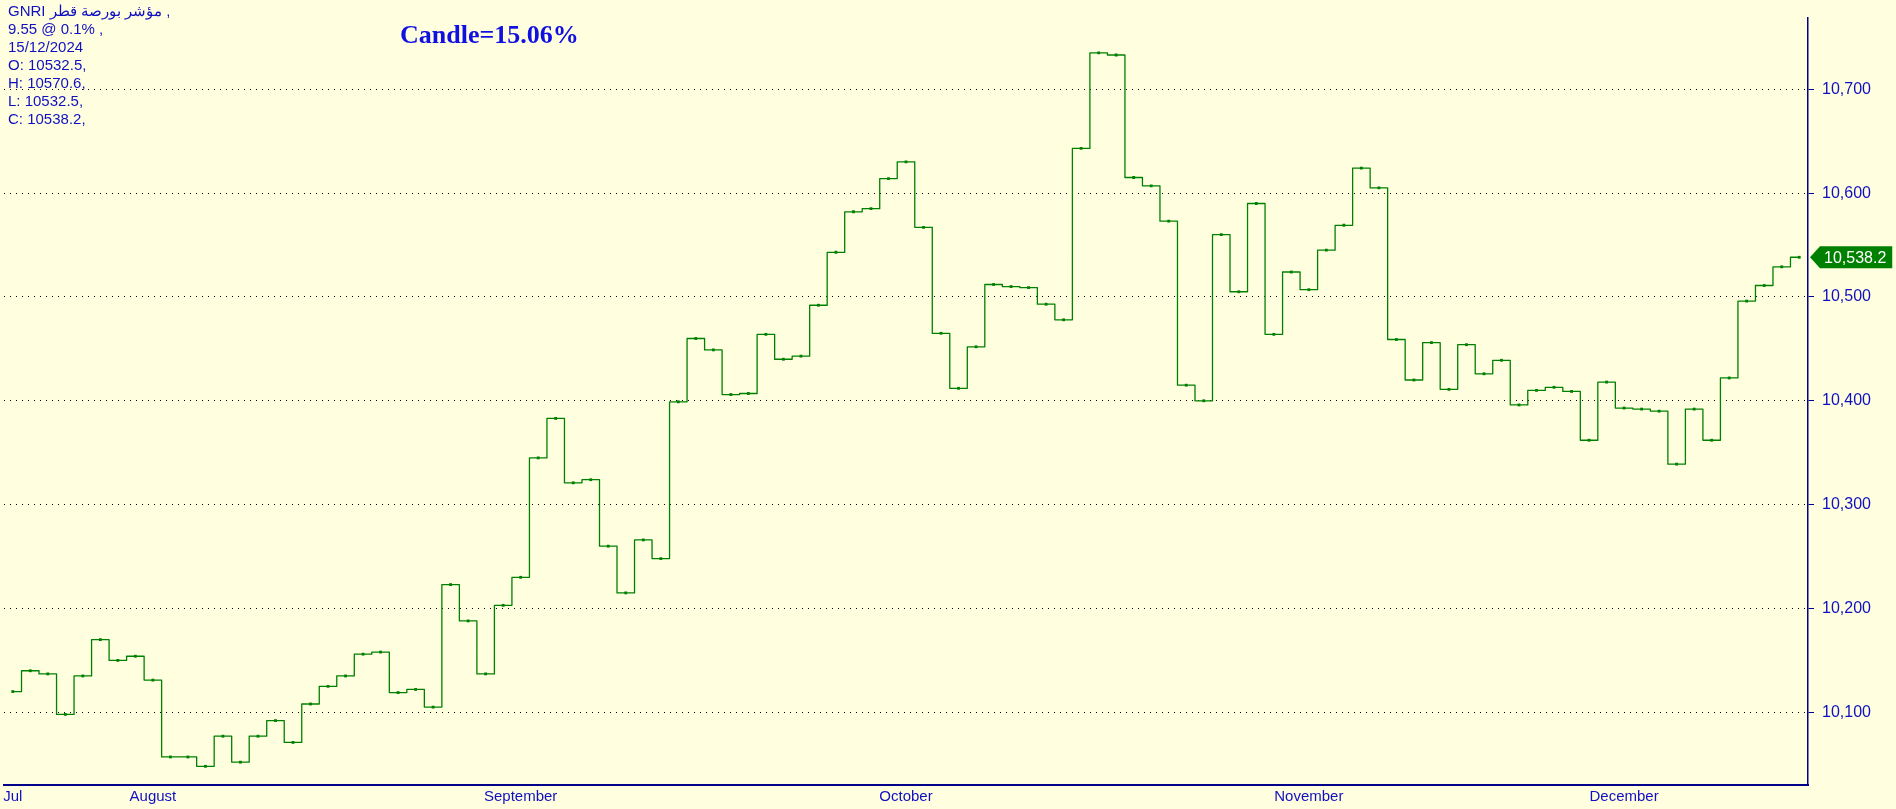  I want to click on y-tick-label: 10,300, so click(1847, 504).